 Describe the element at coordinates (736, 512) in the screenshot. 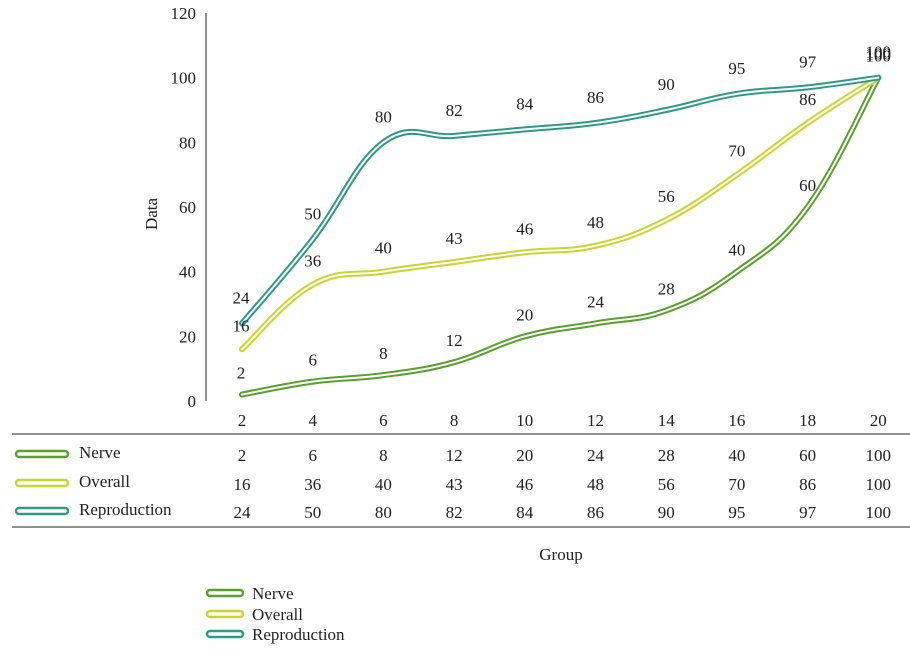

I see `table-cell: 95` at that location.